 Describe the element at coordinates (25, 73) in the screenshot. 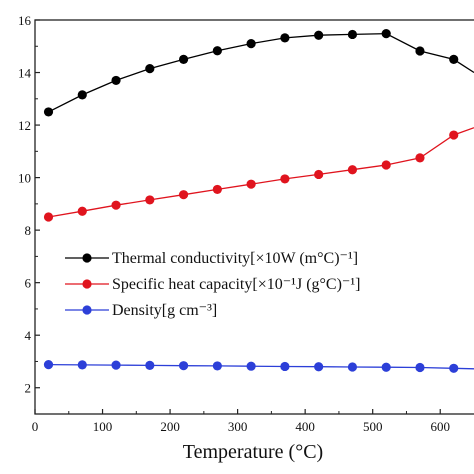

I see `y-tick-label: 14` at that location.